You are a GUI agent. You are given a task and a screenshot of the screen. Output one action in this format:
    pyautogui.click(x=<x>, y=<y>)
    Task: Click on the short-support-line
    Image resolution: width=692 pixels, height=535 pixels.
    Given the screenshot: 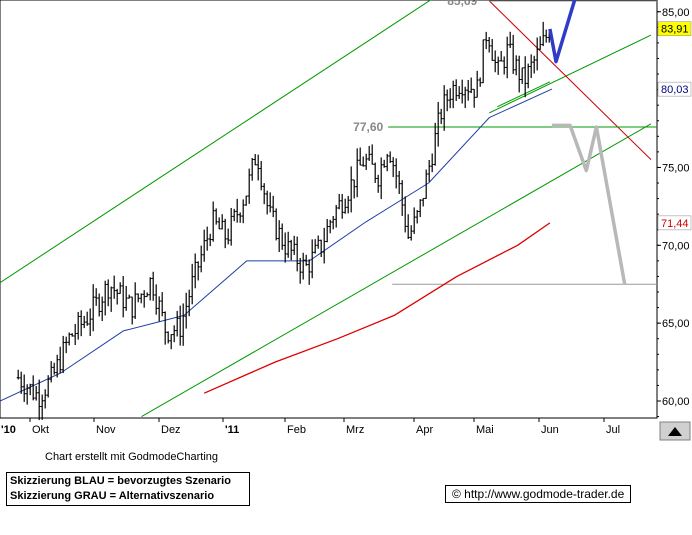 What is the action you would take?
    pyautogui.click(x=570, y=74)
    